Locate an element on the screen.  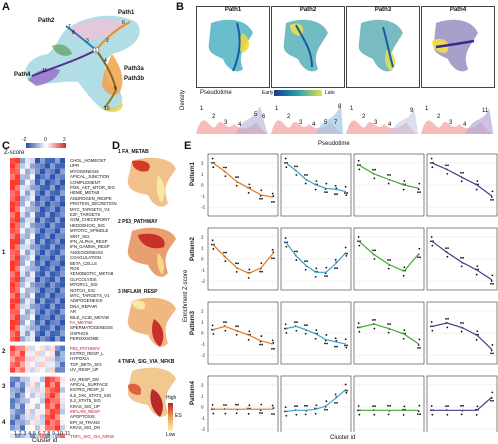
enrichment-zscore-label: Enrichment Z-score is located at coordinates (186, 295).